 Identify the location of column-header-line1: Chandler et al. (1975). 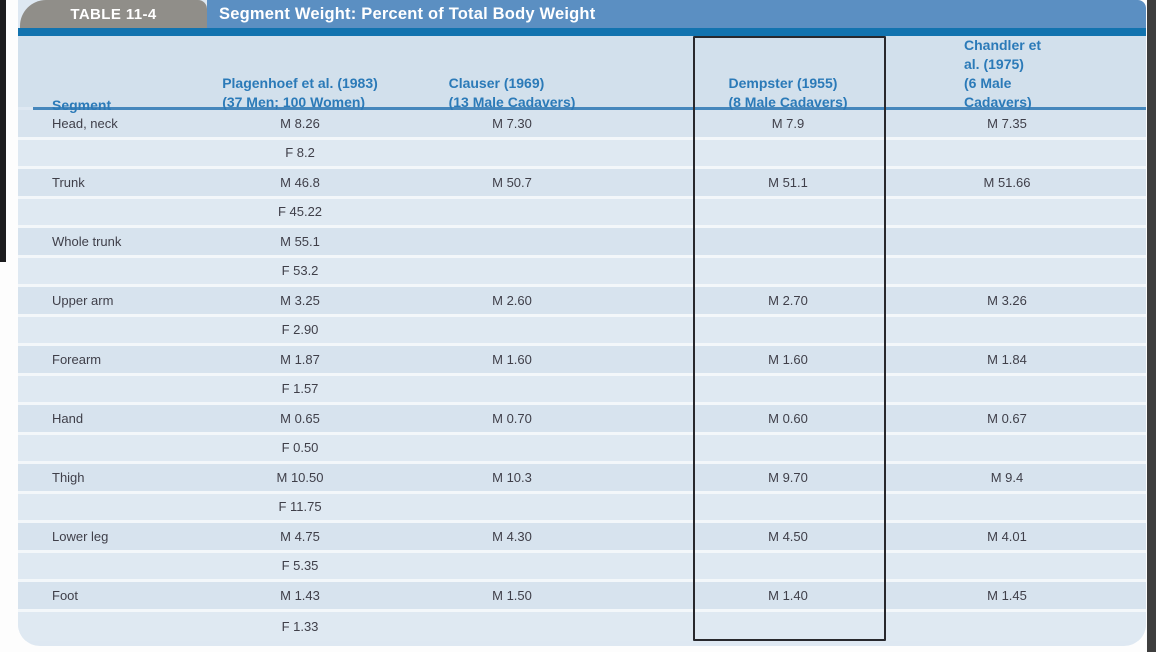
(1003, 54).